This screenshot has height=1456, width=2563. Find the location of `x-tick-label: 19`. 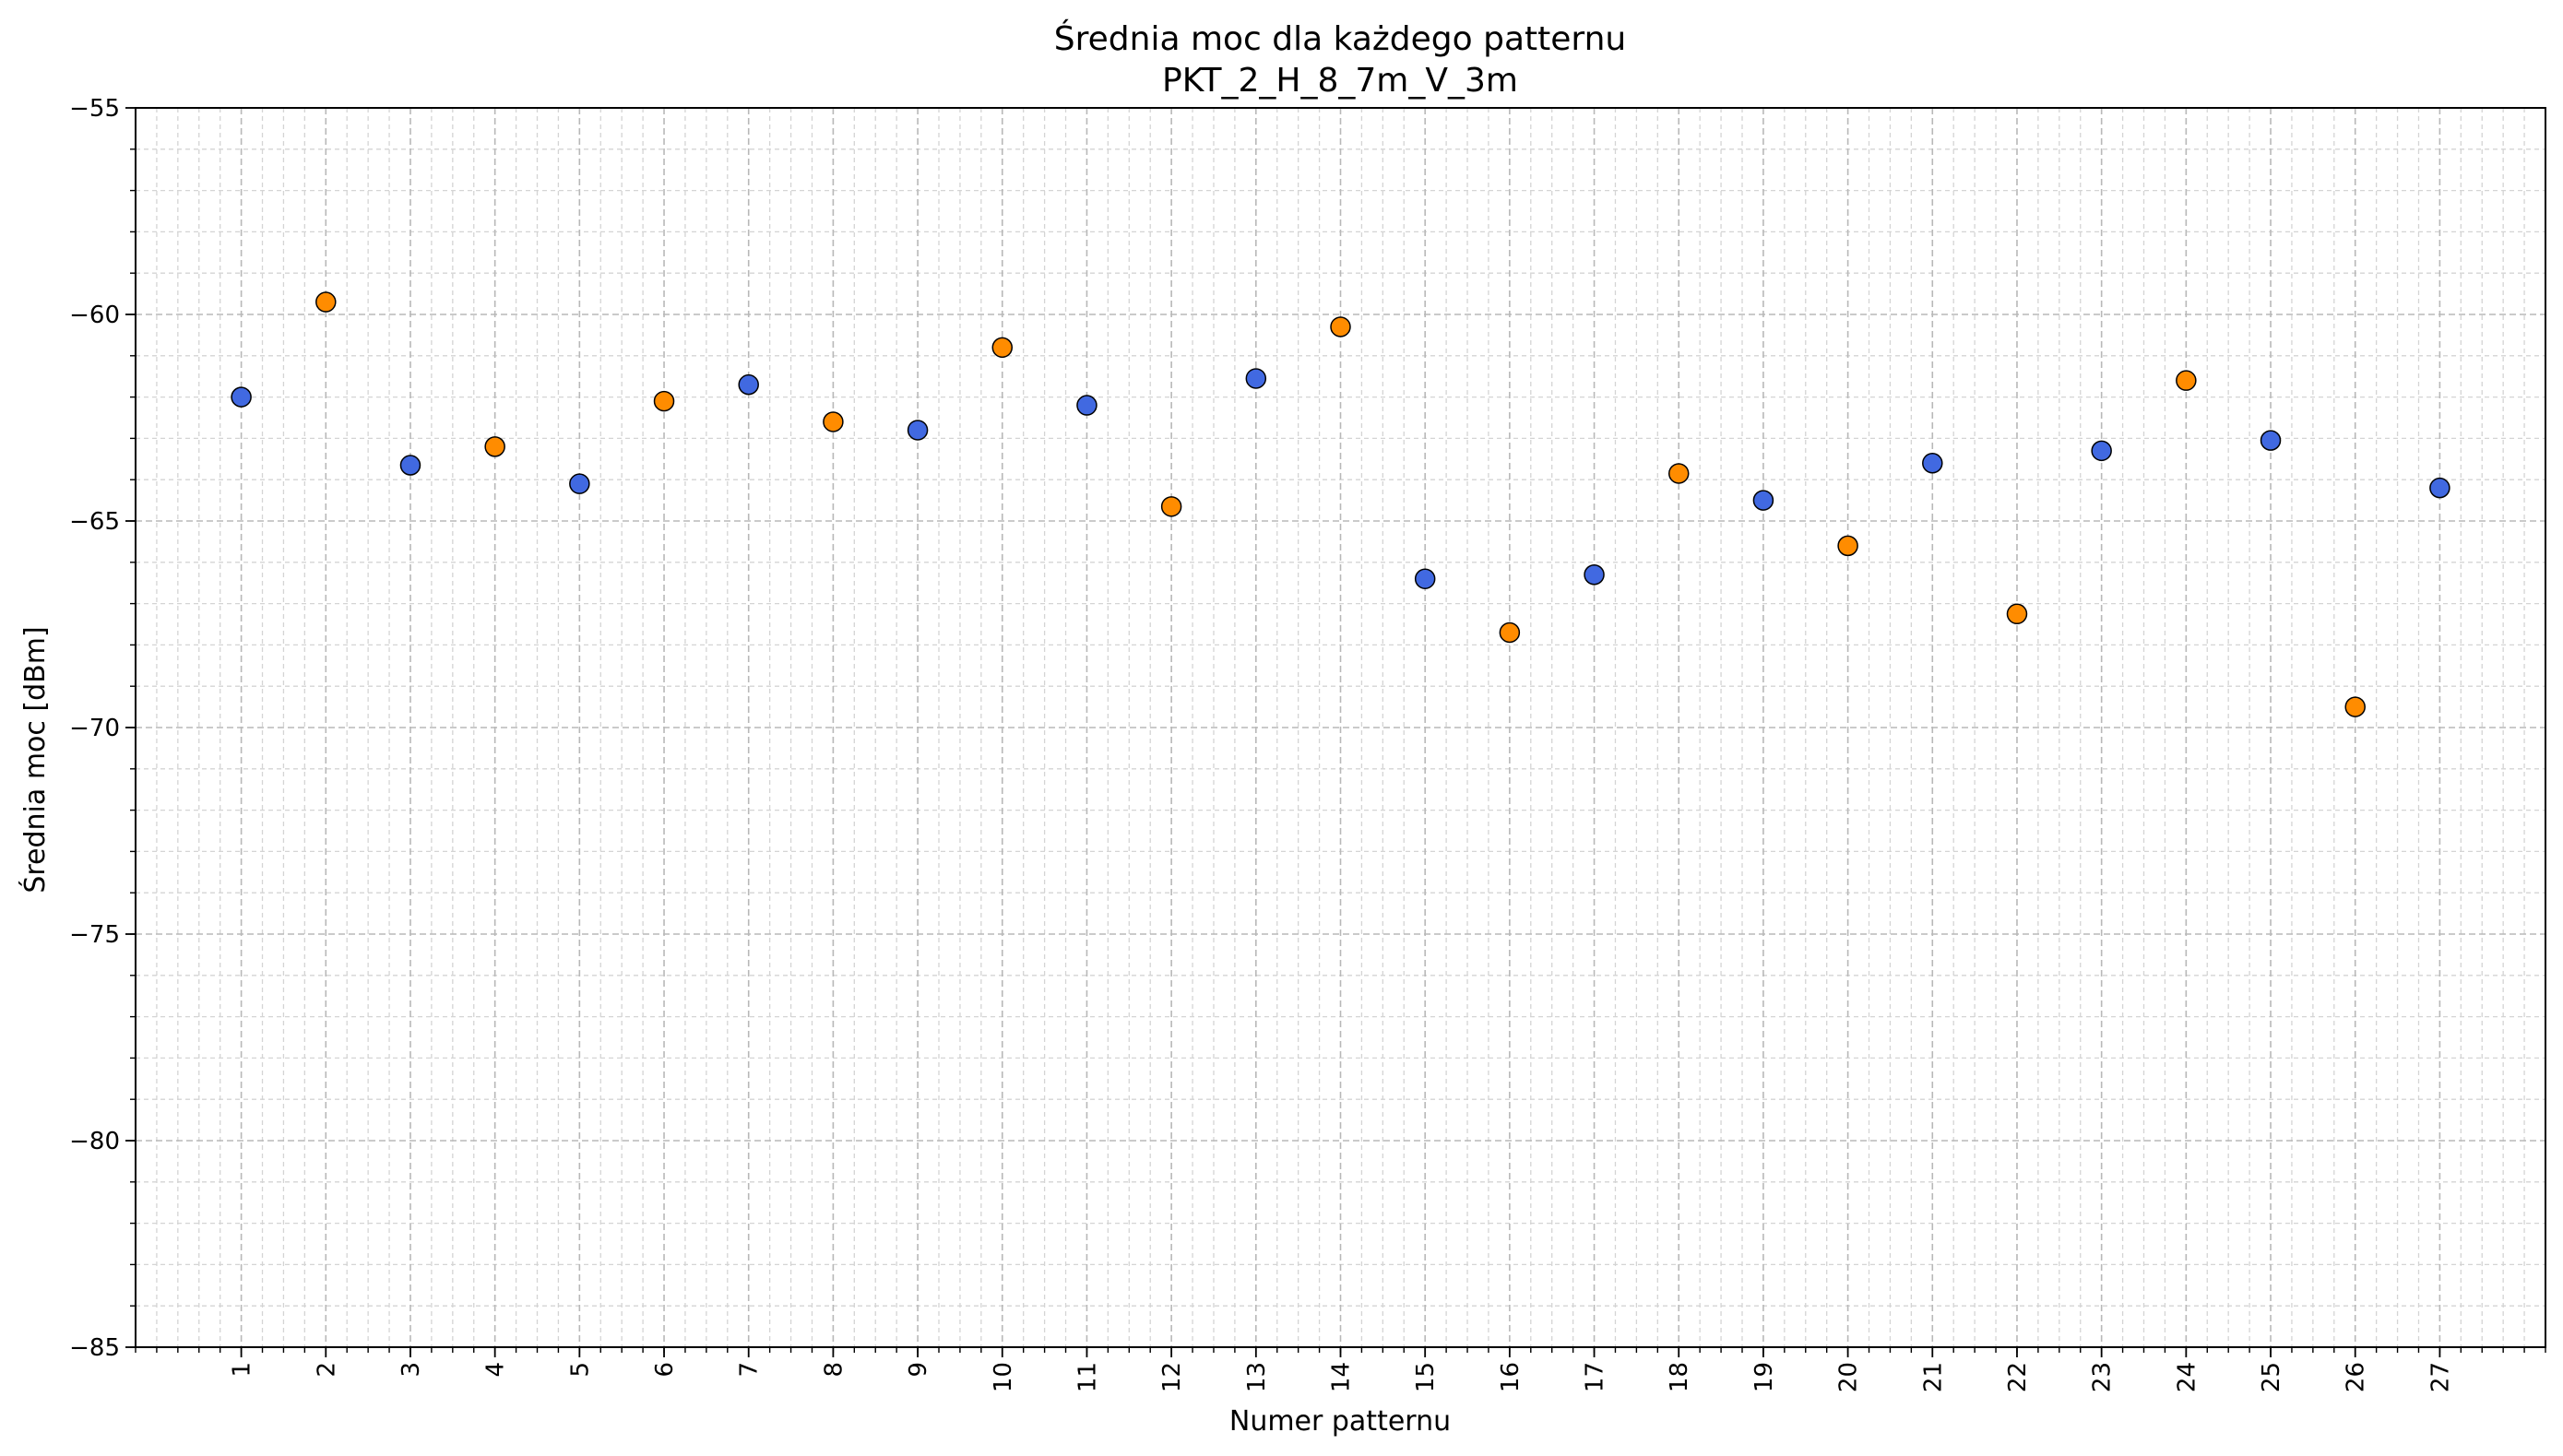

x-tick-label: 19 is located at coordinates (1764, 1377).